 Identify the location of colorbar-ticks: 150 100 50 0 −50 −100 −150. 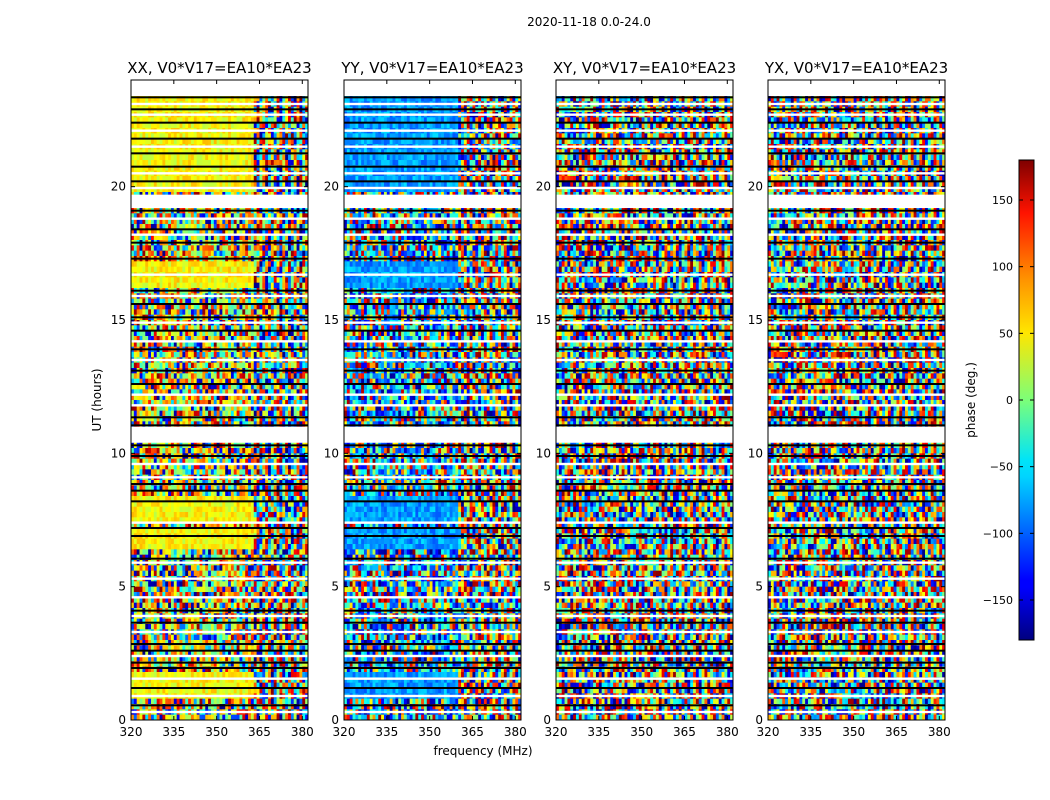
(1008, 400).